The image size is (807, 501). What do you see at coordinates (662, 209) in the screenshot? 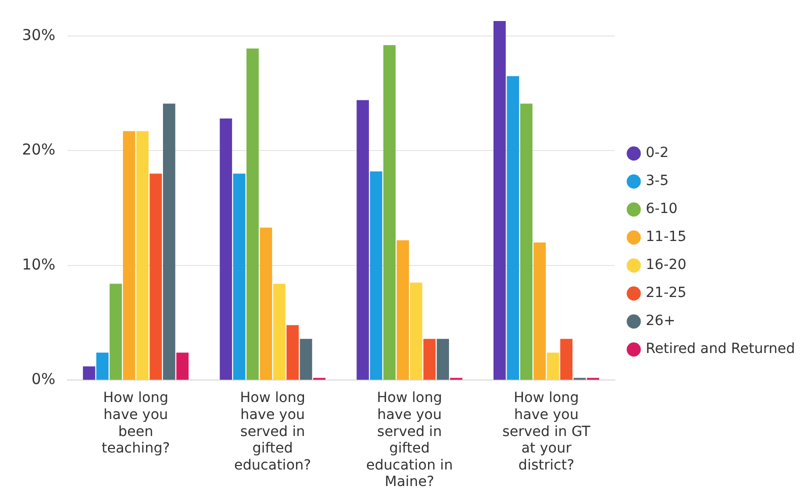
I see `legend-label: 6-10` at bounding box center [662, 209].